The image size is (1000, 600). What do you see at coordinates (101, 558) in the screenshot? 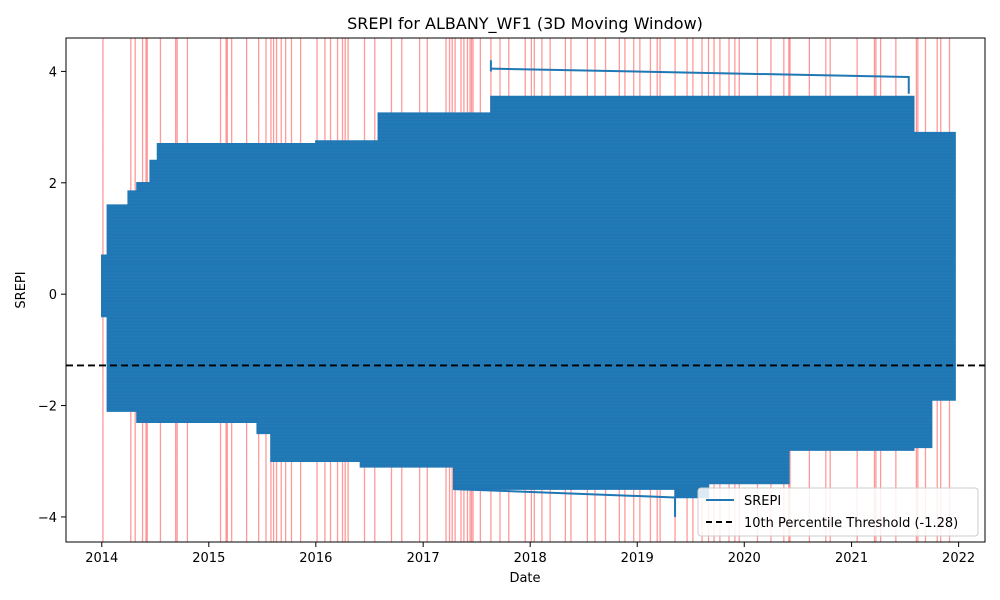
I see `x-tick-label-2014: 2014` at bounding box center [101, 558].